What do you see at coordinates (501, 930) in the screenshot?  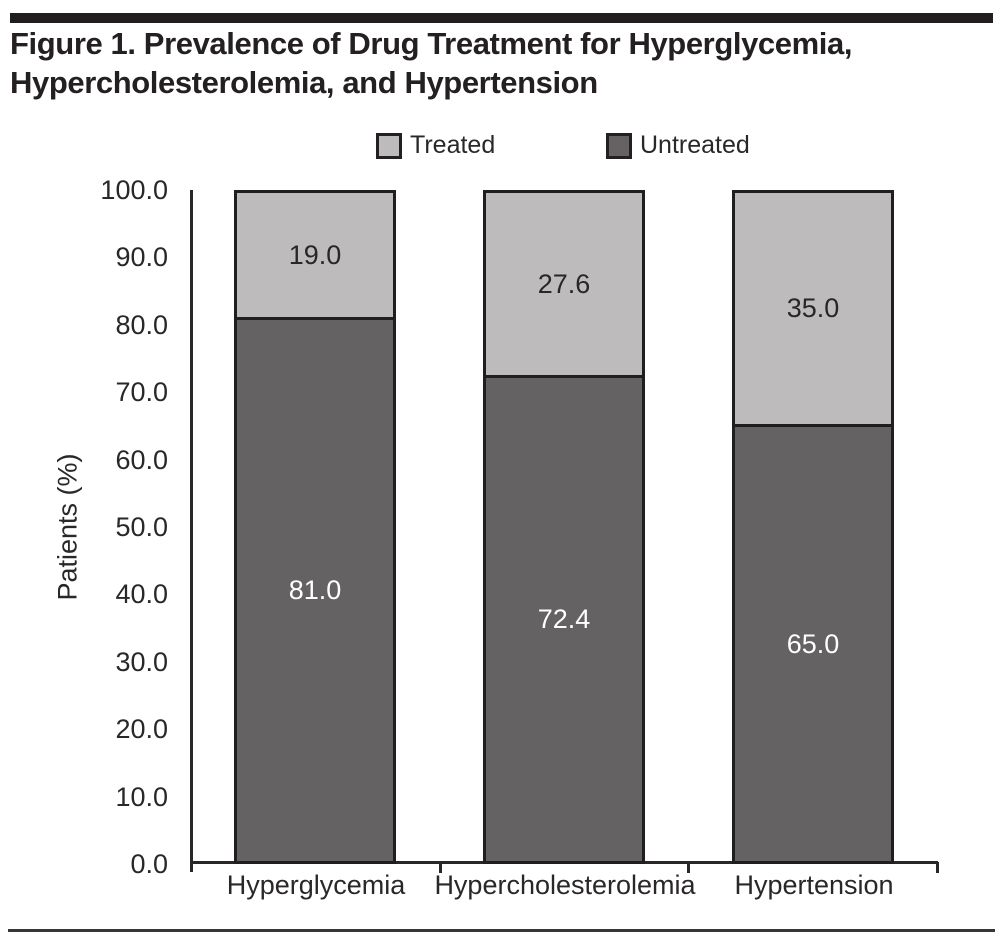 I see `bottom-rule` at bounding box center [501, 930].